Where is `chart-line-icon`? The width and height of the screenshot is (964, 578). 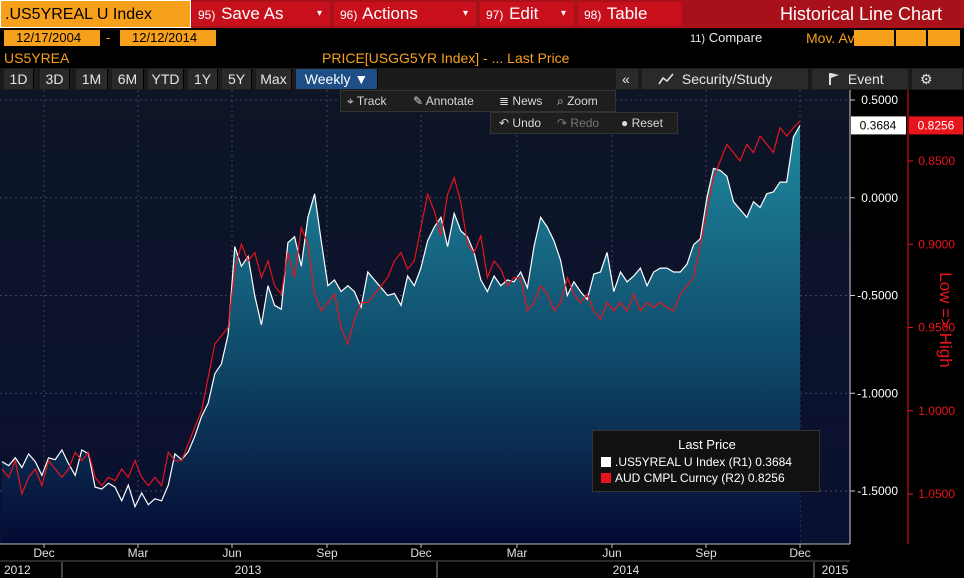
chart-line-icon is located at coordinates (666, 79).